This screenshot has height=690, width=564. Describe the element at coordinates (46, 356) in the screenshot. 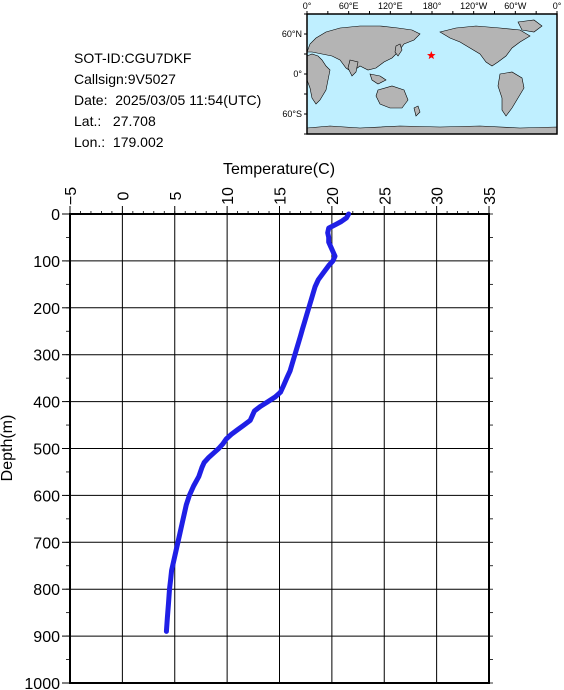

I see `y-tick-label: 300` at that location.